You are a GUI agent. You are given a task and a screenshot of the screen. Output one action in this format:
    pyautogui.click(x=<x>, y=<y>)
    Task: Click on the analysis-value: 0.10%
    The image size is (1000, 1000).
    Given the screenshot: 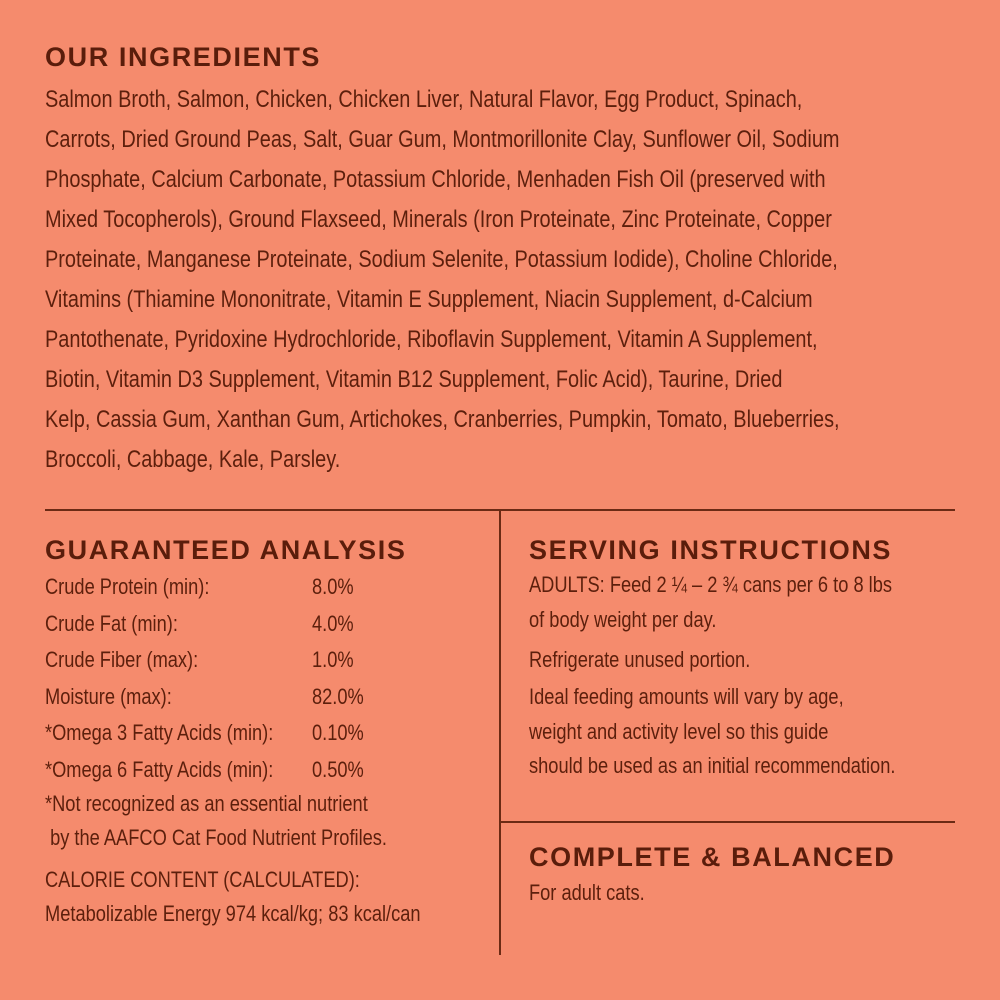 What is the action you would take?
    pyautogui.click(x=338, y=732)
    